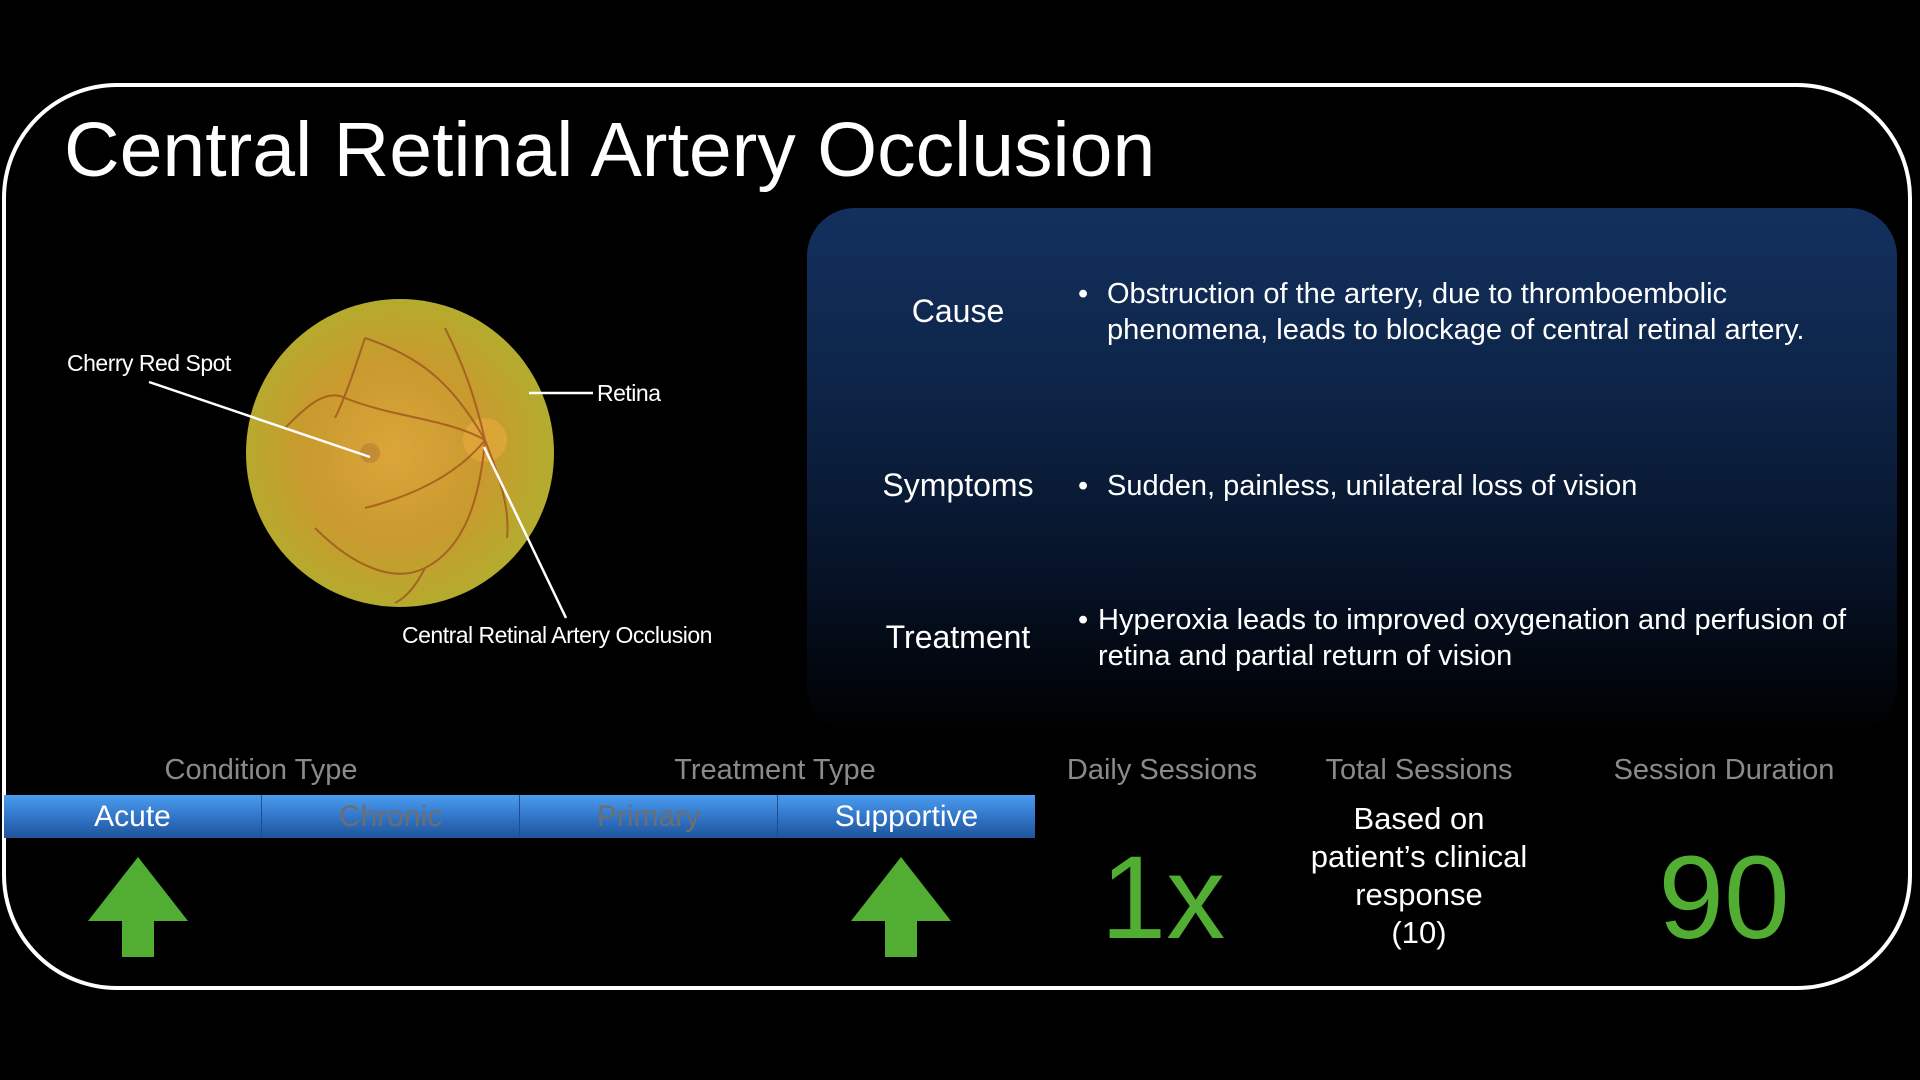  What do you see at coordinates (149, 363) in the screenshot?
I see `cherry-red-spot-label: Cherry Red Spot` at bounding box center [149, 363].